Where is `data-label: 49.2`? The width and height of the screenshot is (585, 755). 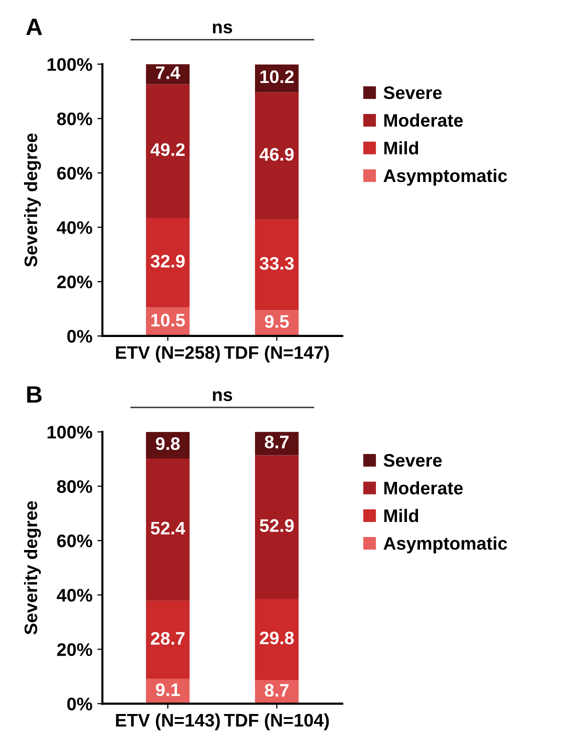
data-label: 49.2 is located at coordinates (167, 149).